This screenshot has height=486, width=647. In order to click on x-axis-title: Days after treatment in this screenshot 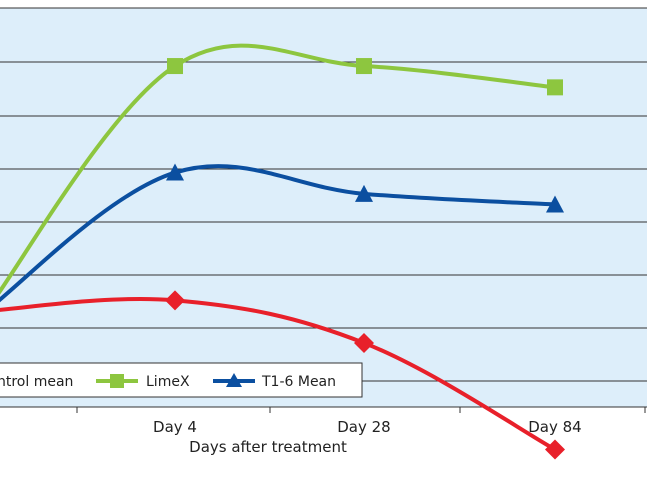, I will do `click(268, 447)`.